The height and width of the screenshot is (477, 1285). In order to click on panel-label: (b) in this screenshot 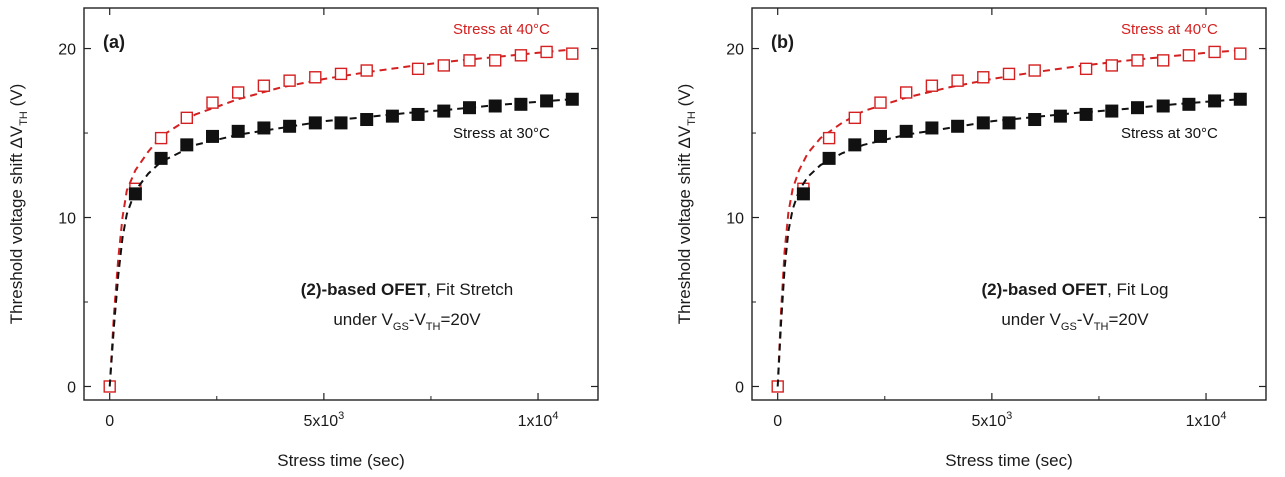, I will do `click(782, 42)`.